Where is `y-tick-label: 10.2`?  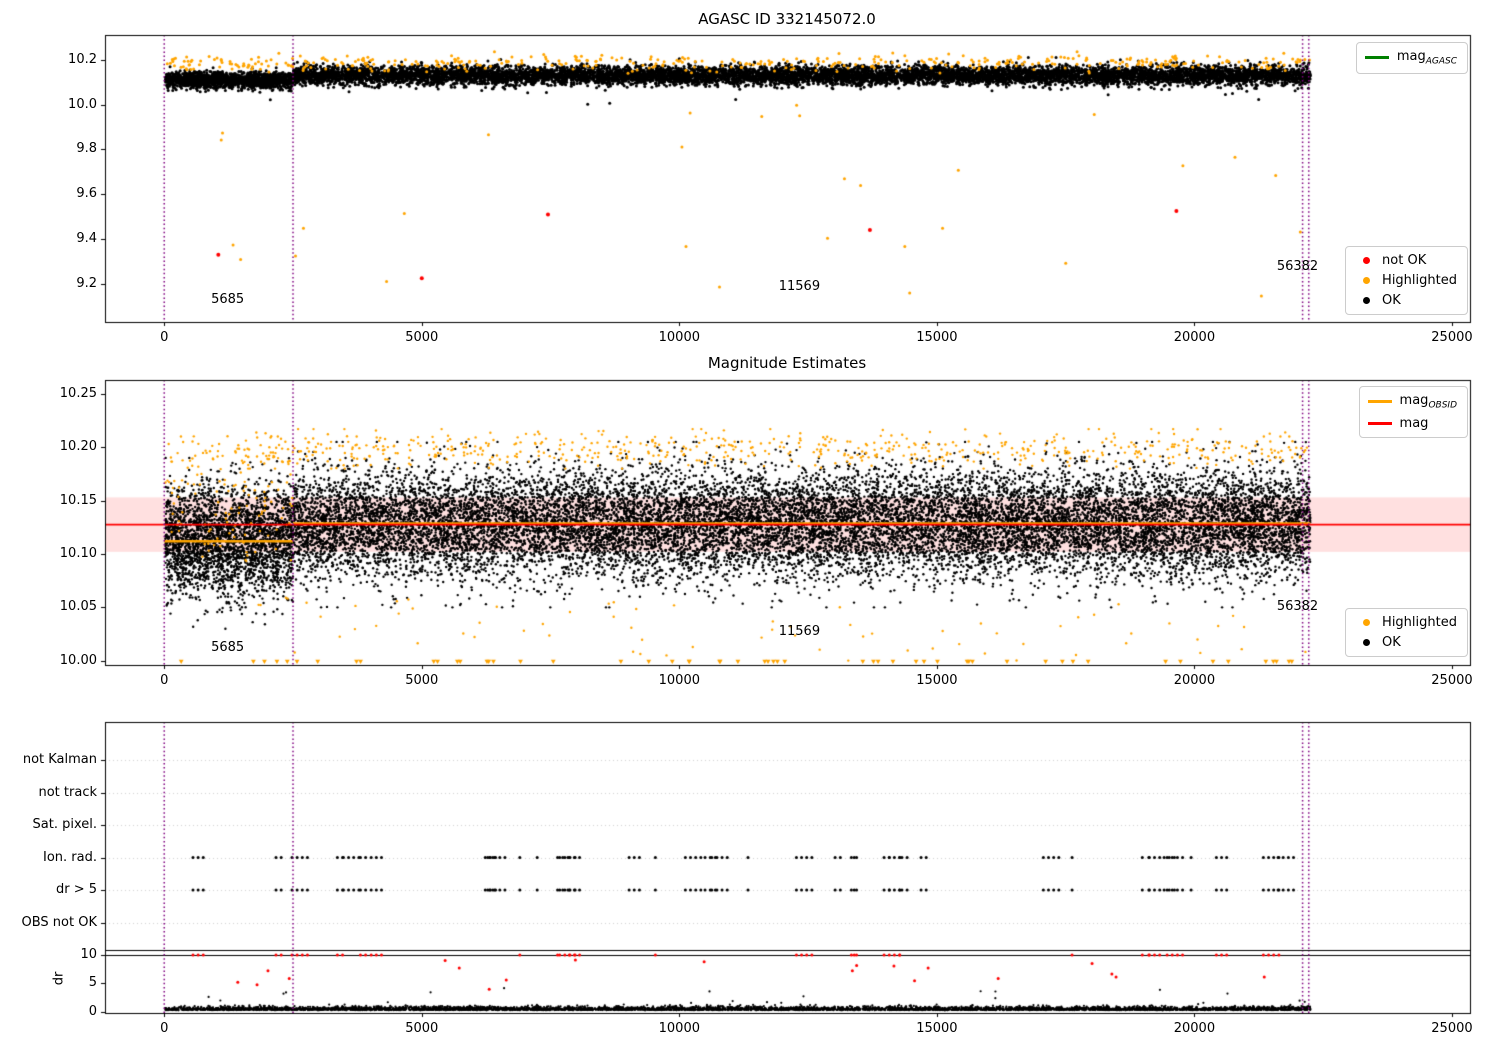 y-tick-label: 10.2 is located at coordinates (82, 59).